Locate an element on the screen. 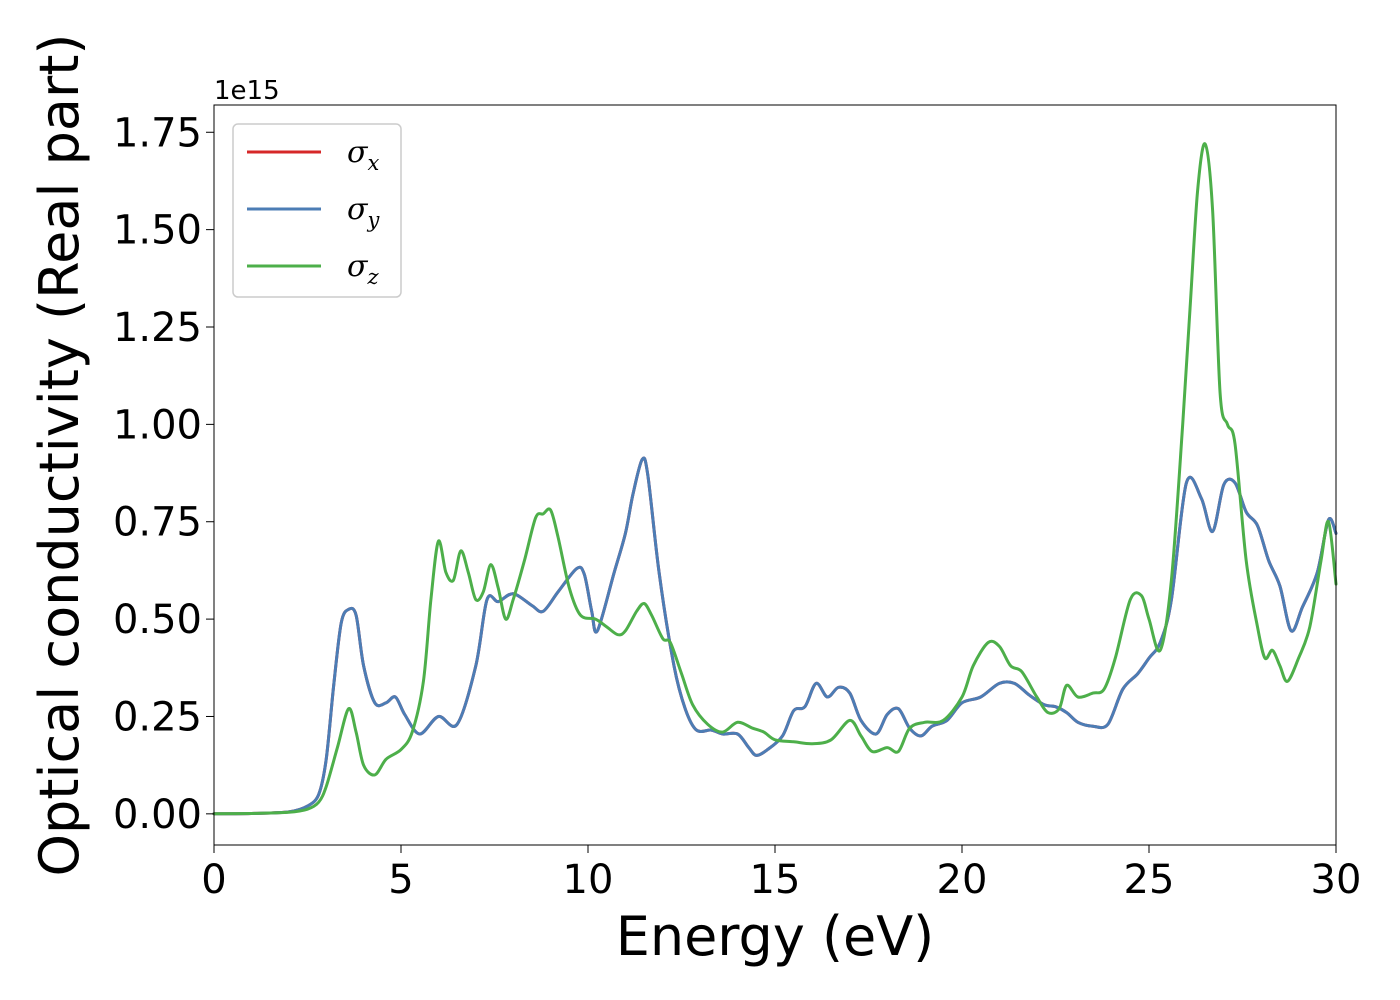 The image size is (1400, 1000). x-axis: 0 5 10 15 20 25 30 is located at coordinates (781, 874).